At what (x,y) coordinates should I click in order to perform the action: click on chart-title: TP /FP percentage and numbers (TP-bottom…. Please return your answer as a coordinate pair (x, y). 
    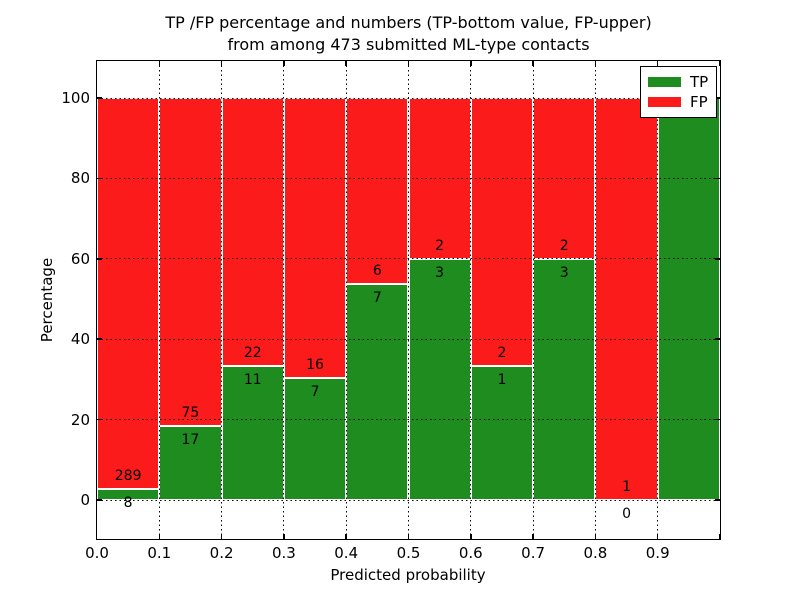
    Looking at the image, I should click on (408, 34).